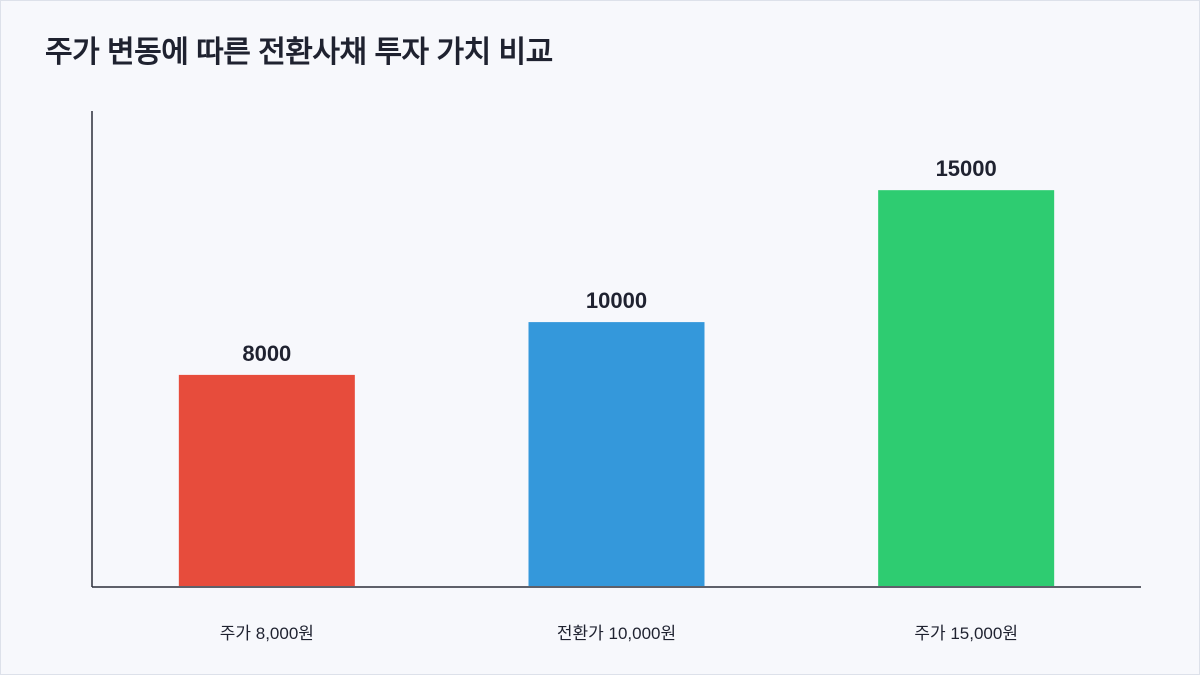 Image resolution: width=1200 pixels, height=676 pixels. I want to click on bar-value-label-1: 8000, so click(266, 353).